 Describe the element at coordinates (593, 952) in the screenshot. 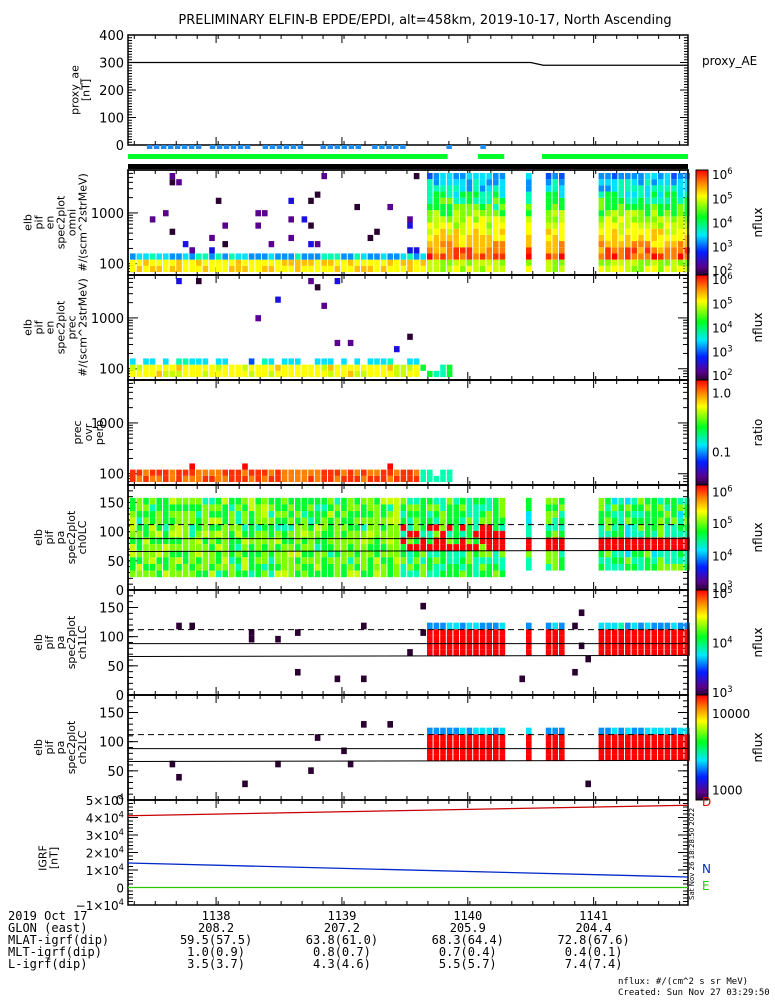

I see `xaxis-tick-mlt: 0.4(0.1)` at that location.